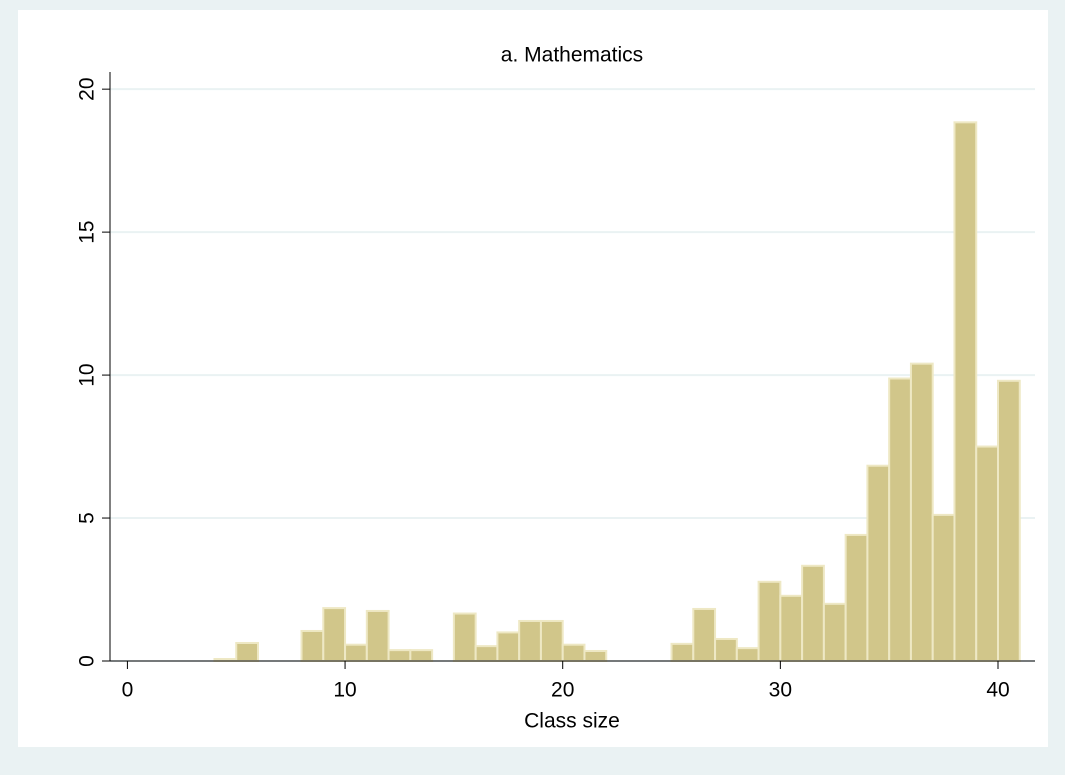  What do you see at coordinates (128, 690) in the screenshot?
I see `x-tick-label: 0` at bounding box center [128, 690].